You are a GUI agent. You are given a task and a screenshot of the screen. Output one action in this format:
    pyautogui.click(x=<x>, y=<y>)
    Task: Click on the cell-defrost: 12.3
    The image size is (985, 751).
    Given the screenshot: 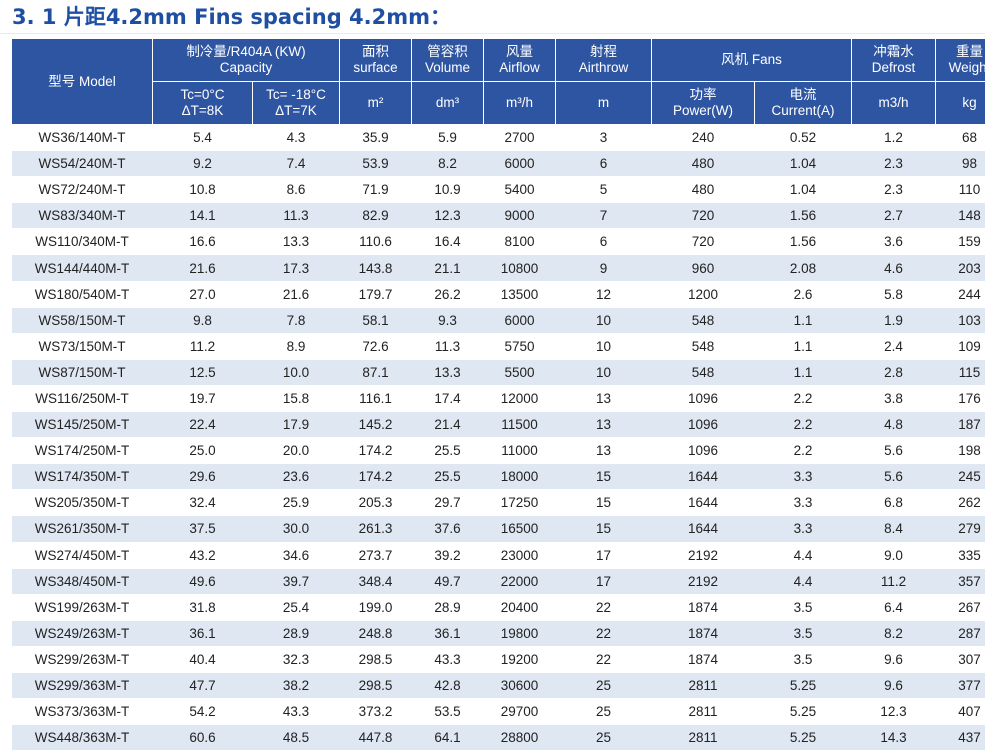 What is the action you would take?
    pyautogui.click(x=894, y=712)
    